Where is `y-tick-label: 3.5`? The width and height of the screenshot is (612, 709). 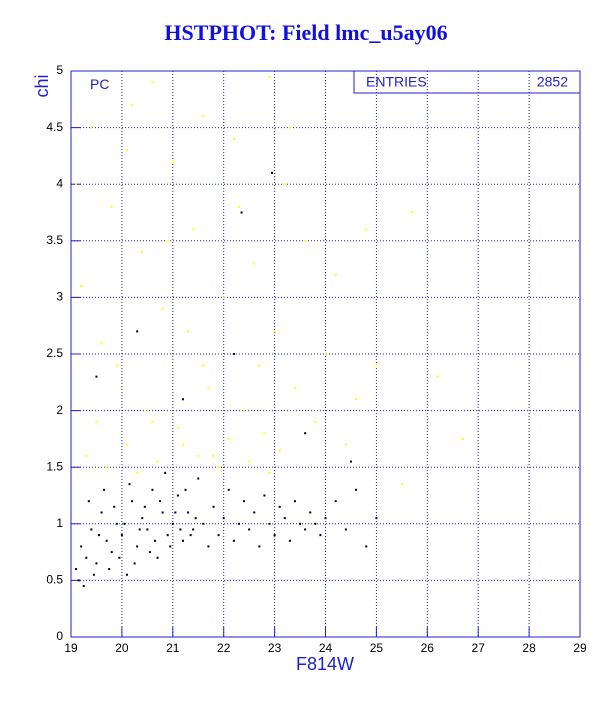
y-tick-label: 3.5 is located at coordinates (54, 240).